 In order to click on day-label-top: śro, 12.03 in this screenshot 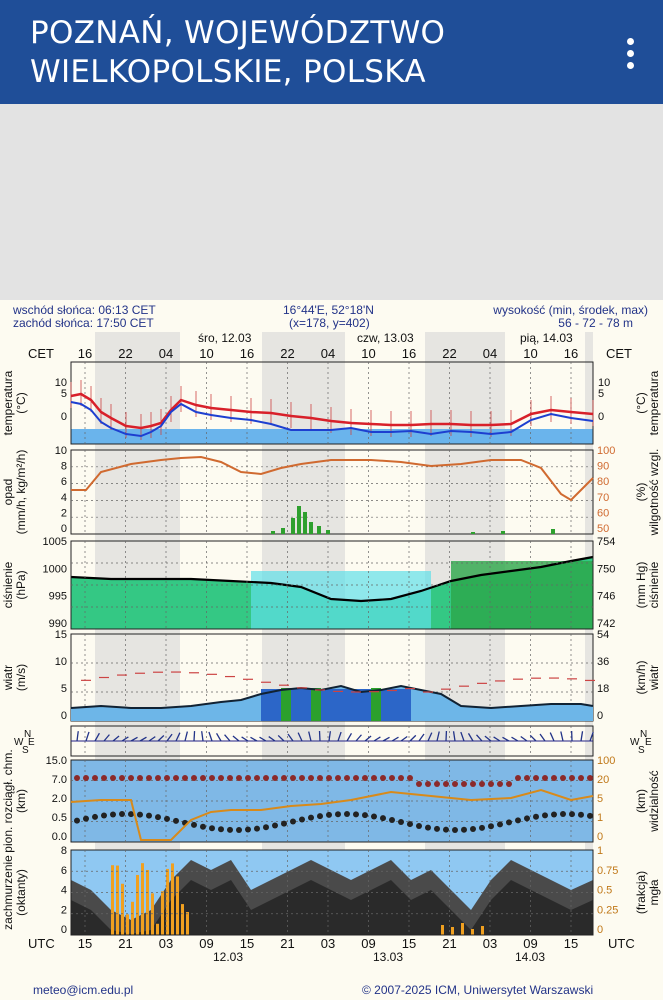, I will do `click(225, 338)`.